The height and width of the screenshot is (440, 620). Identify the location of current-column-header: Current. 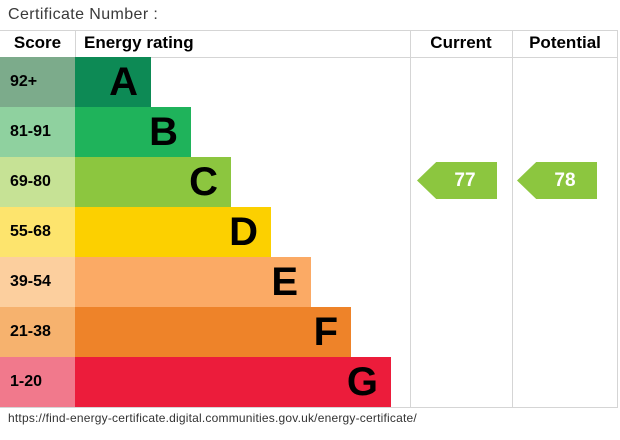
(461, 42).